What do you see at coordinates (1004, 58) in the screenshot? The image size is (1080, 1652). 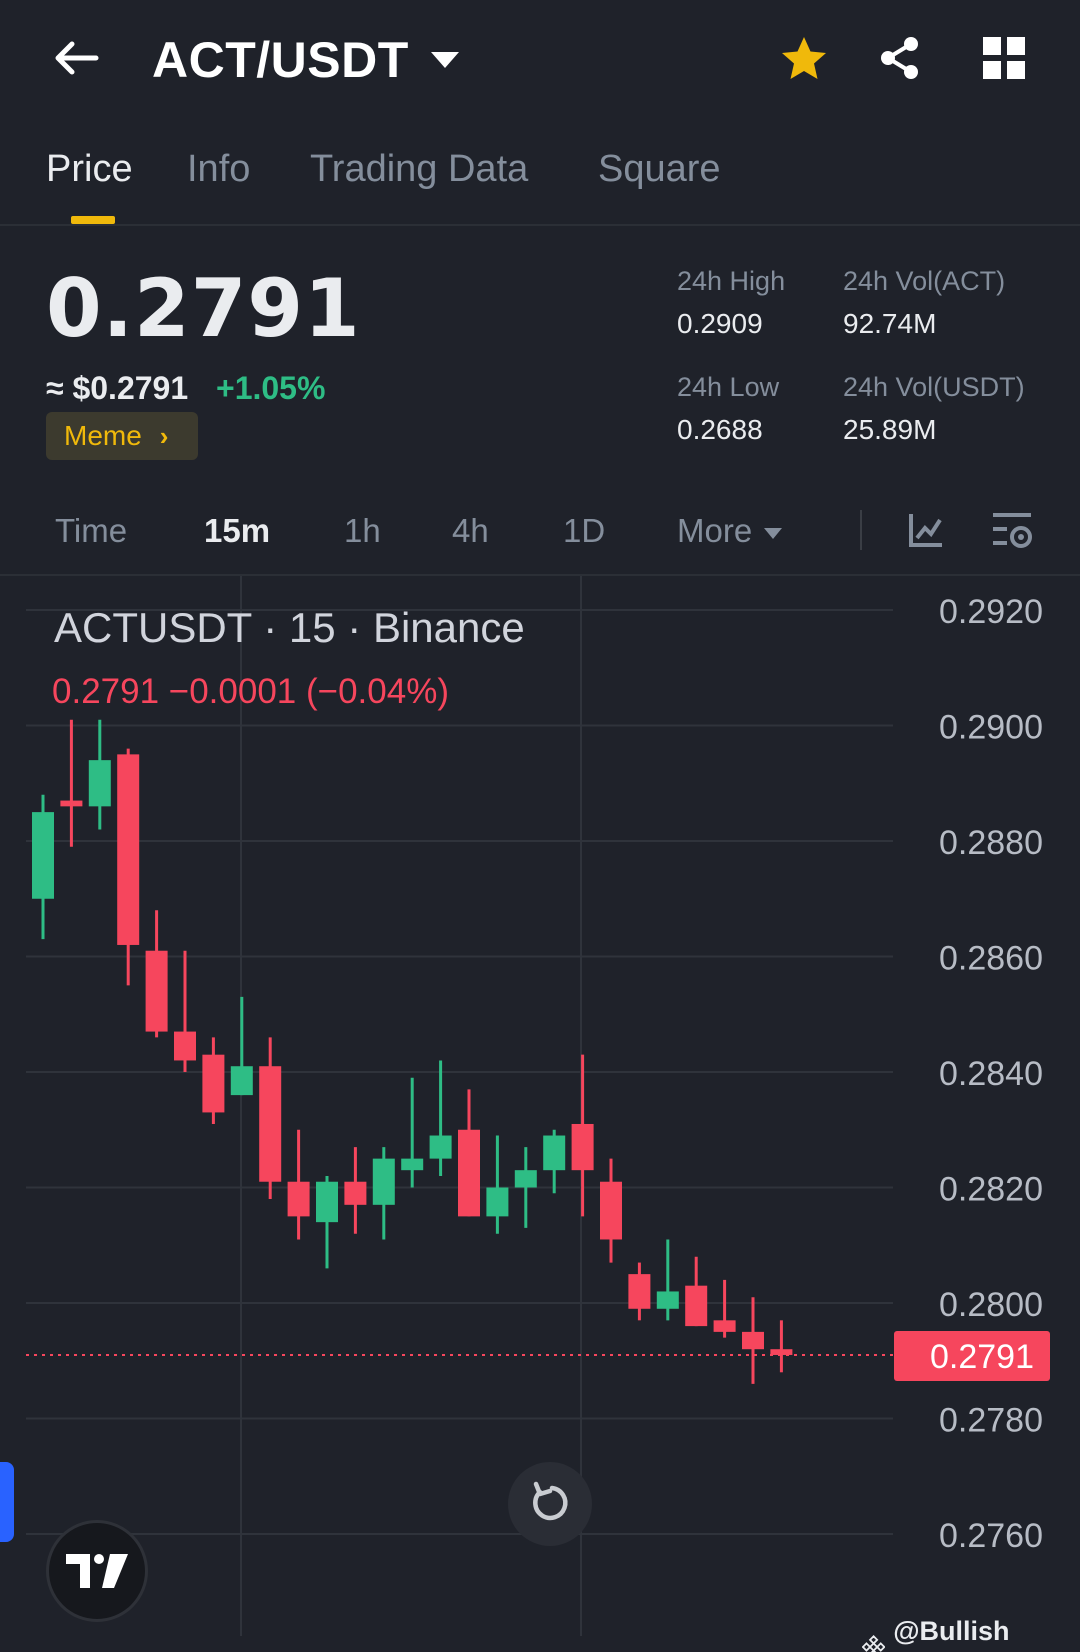 I see `grid-menu-icon` at bounding box center [1004, 58].